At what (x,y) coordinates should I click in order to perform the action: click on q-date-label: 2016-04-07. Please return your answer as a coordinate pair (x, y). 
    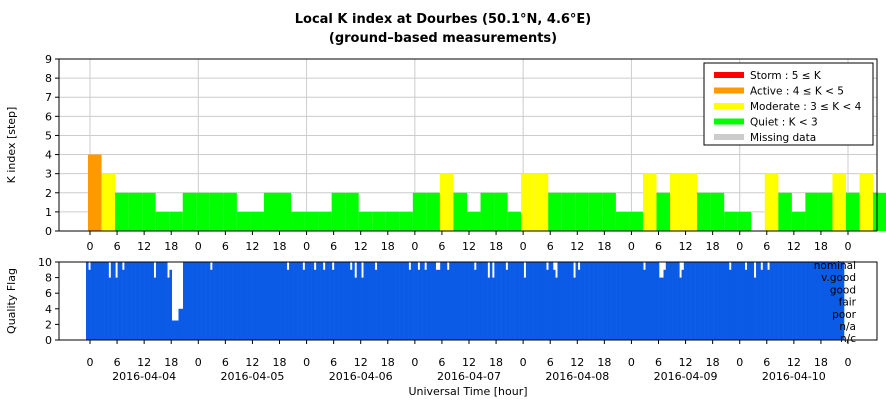
    Looking at the image, I should click on (469, 376).